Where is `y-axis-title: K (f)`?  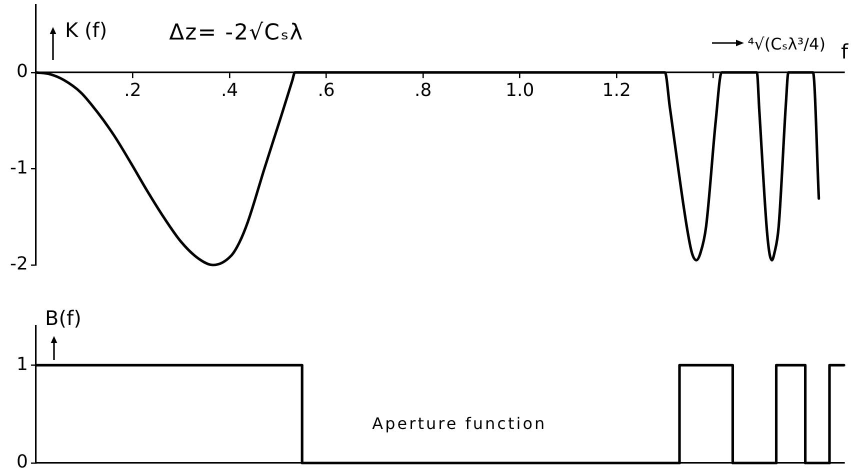
y-axis-title: K (f) is located at coordinates (86, 30).